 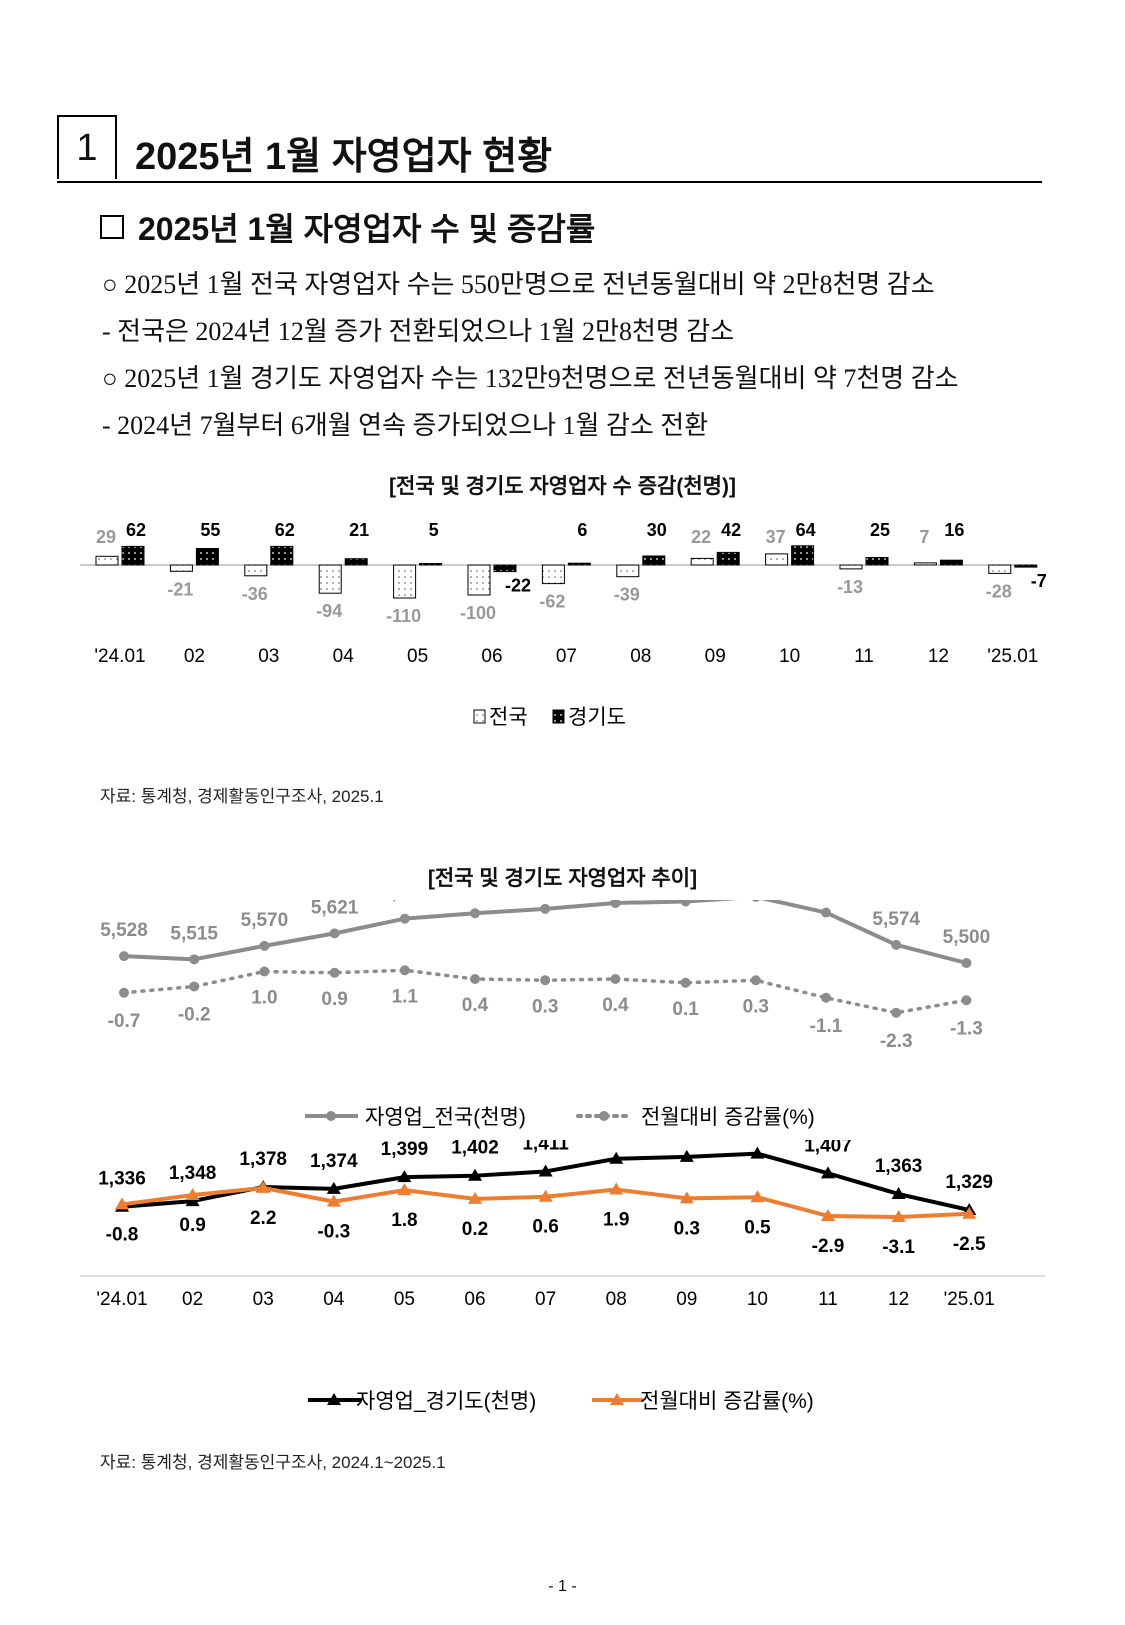 What do you see at coordinates (122, 1179) in the screenshot?
I see `gyeonggi-count-data-label: 1,336` at bounding box center [122, 1179].